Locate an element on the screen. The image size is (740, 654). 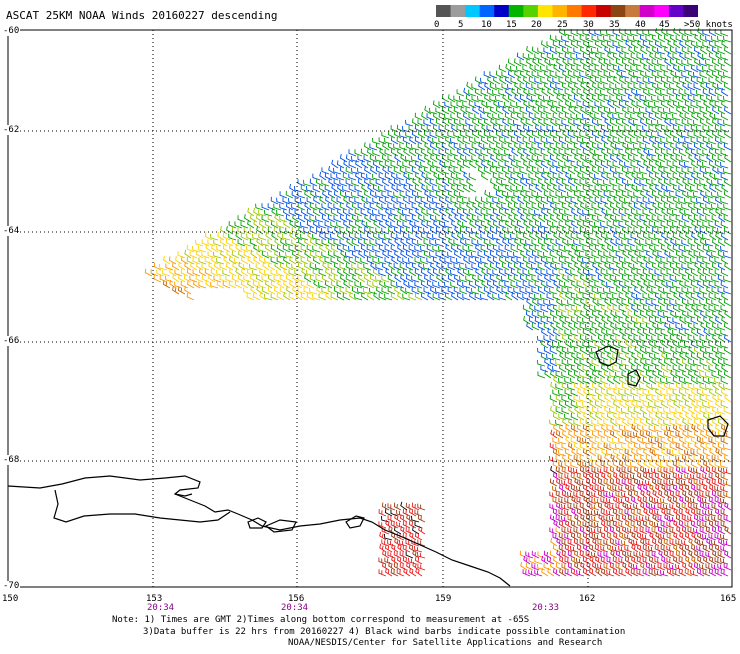
antarctic-coastline is located at coordinates (259, 531).